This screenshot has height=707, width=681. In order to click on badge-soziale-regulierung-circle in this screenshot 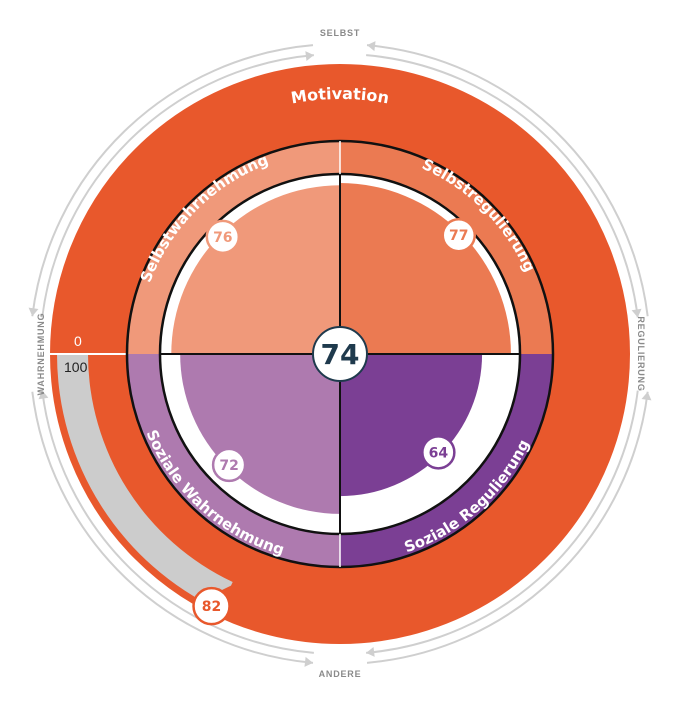, I will do `click(438, 452)`.